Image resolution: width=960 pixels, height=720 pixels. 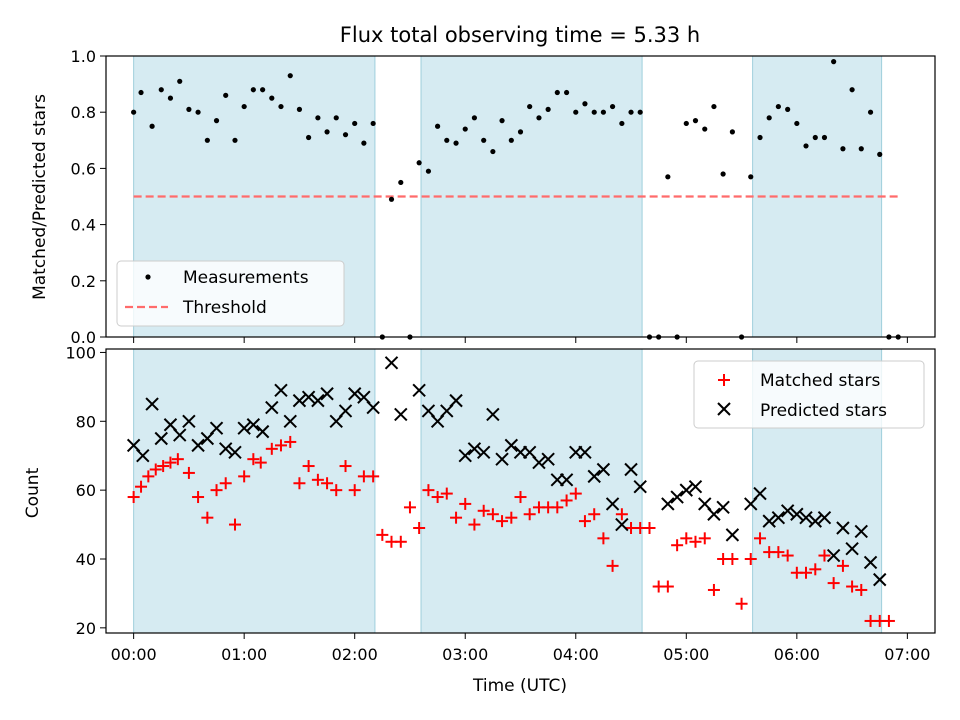 I want to click on y-tick-label: 1.0, so click(x=83, y=56).